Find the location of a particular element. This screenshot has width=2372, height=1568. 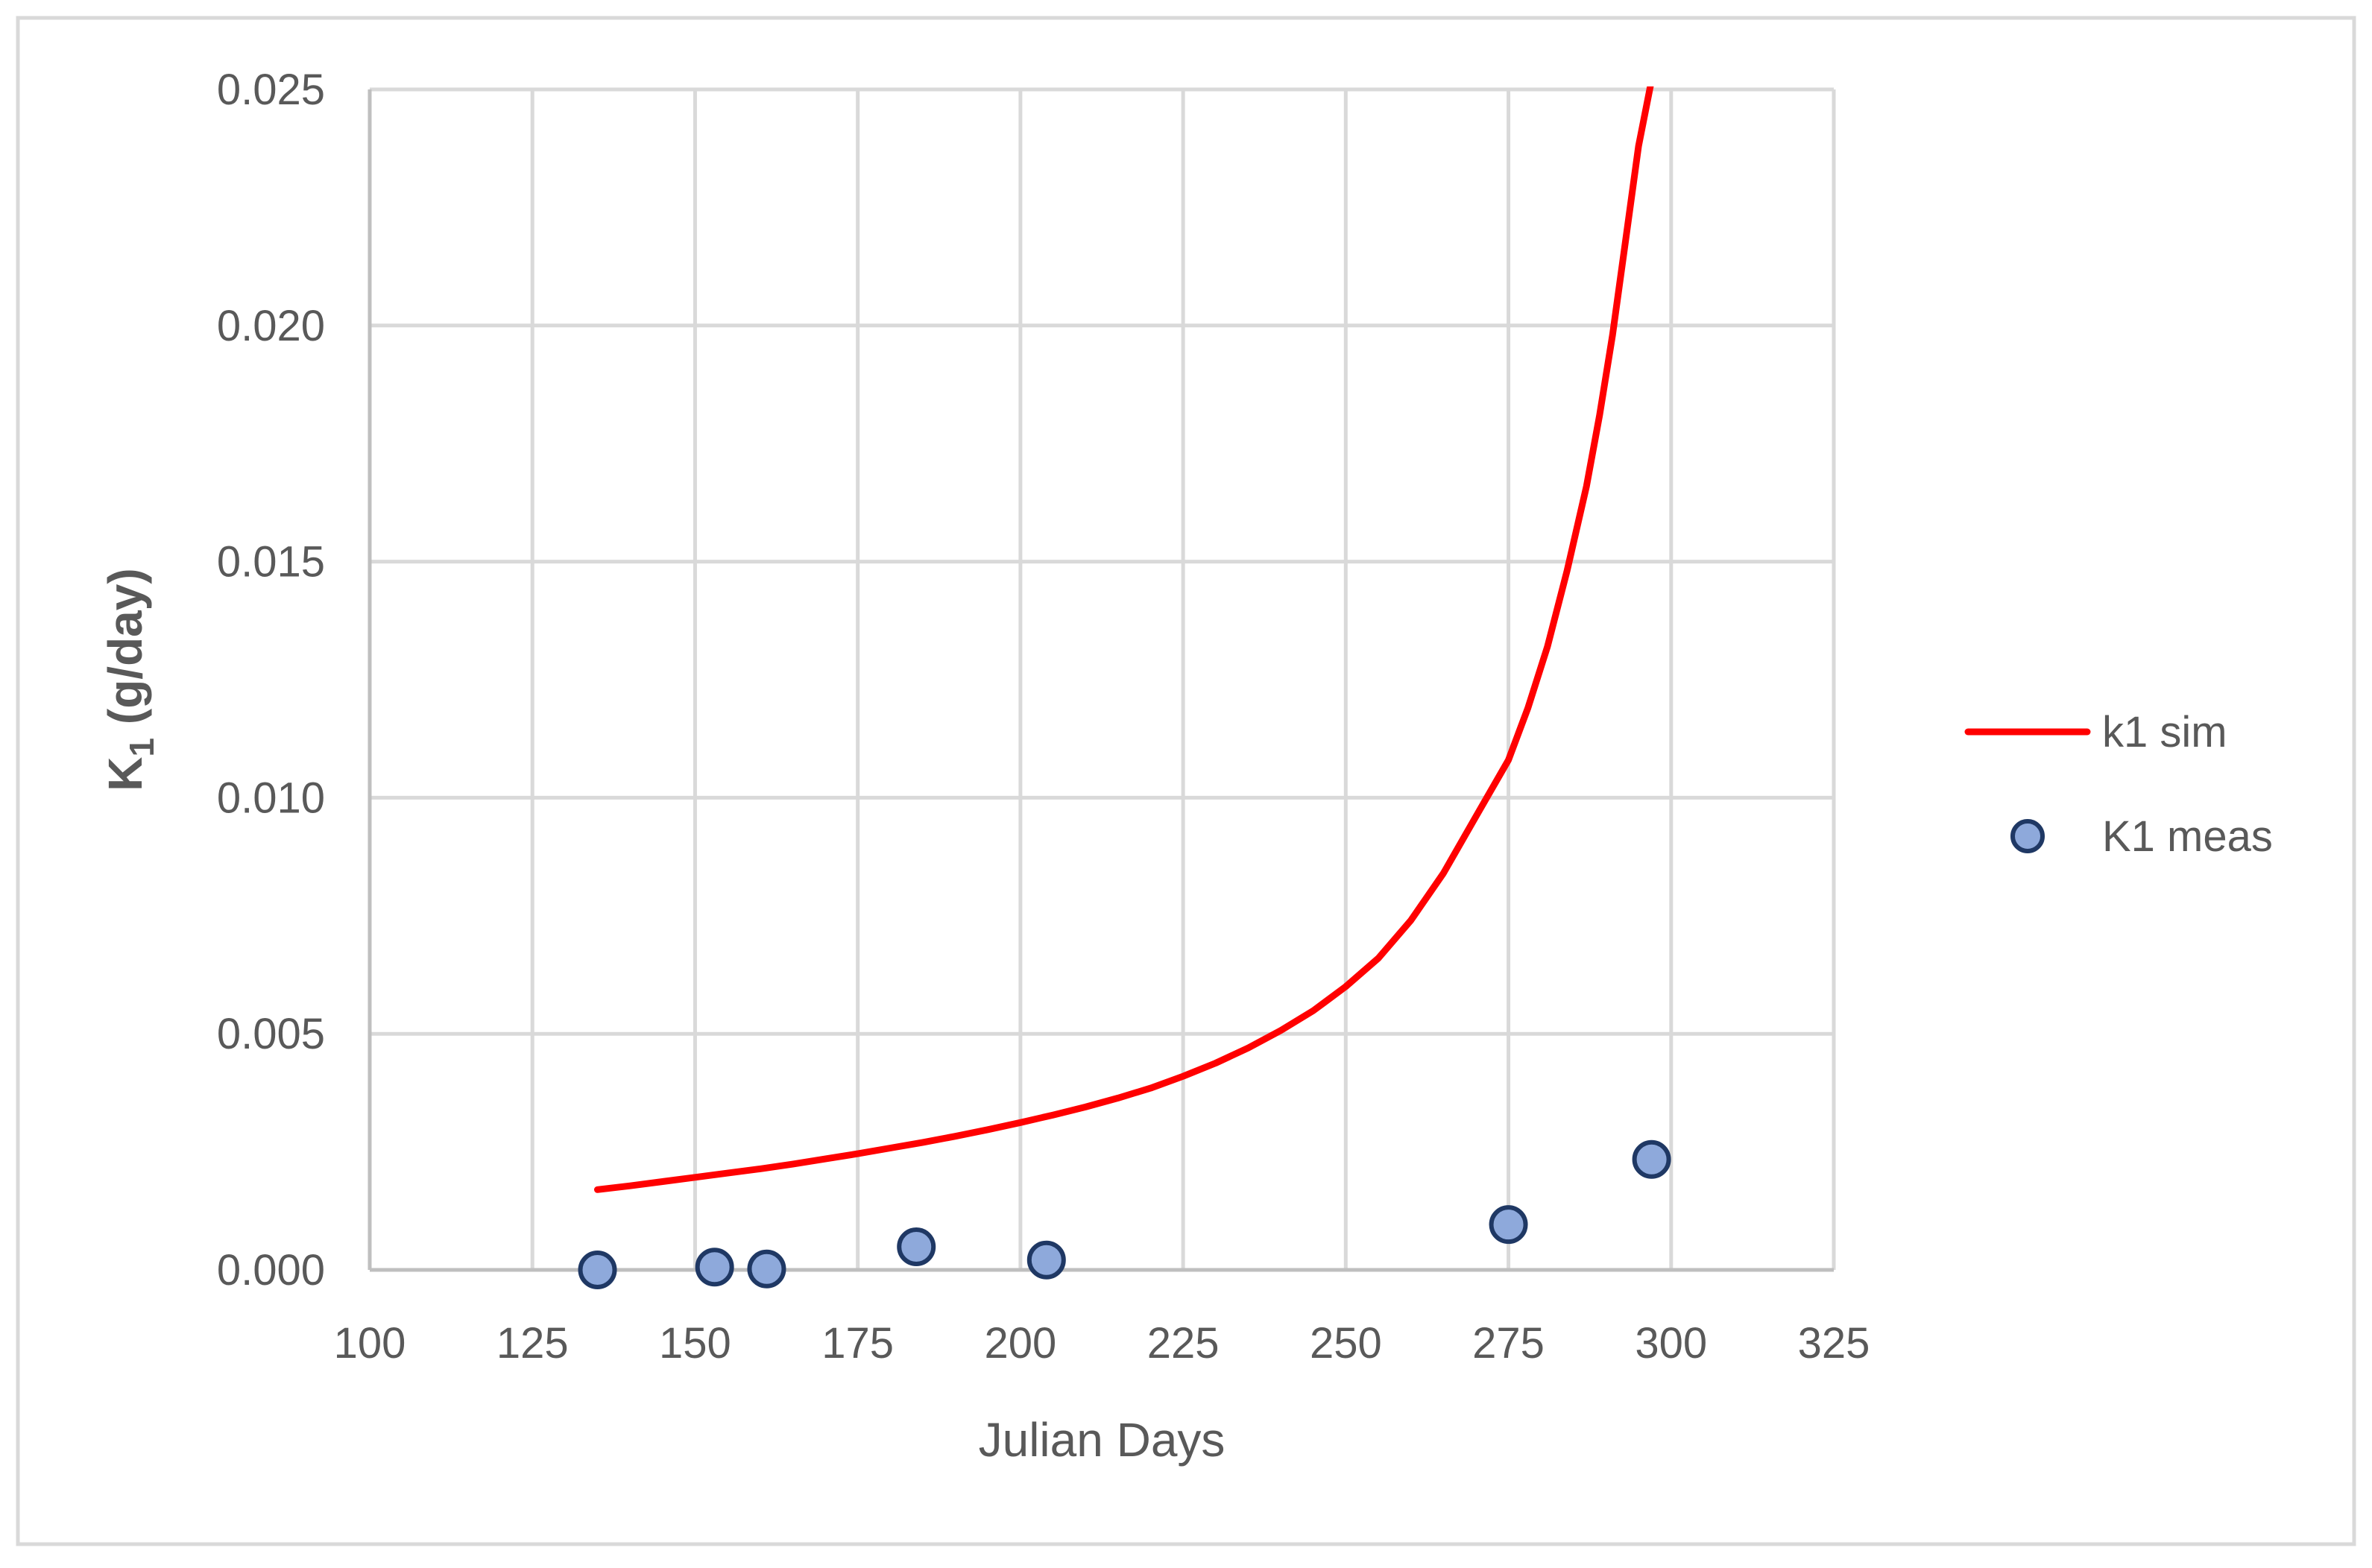

y-tick-label: 0.000 is located at coordinates (271, 1270).